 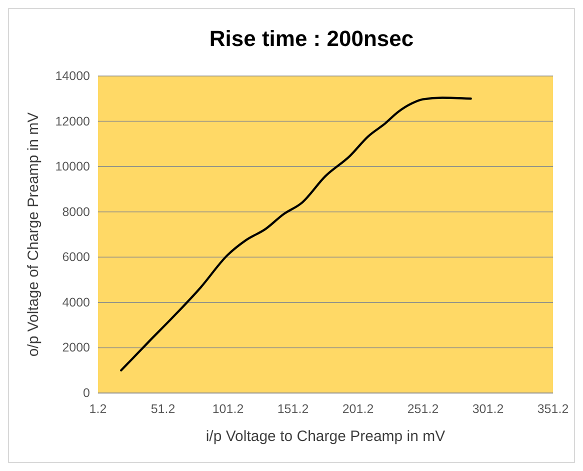 I want to click on x-tick-label: 201.2, so click(x=358, y=409).